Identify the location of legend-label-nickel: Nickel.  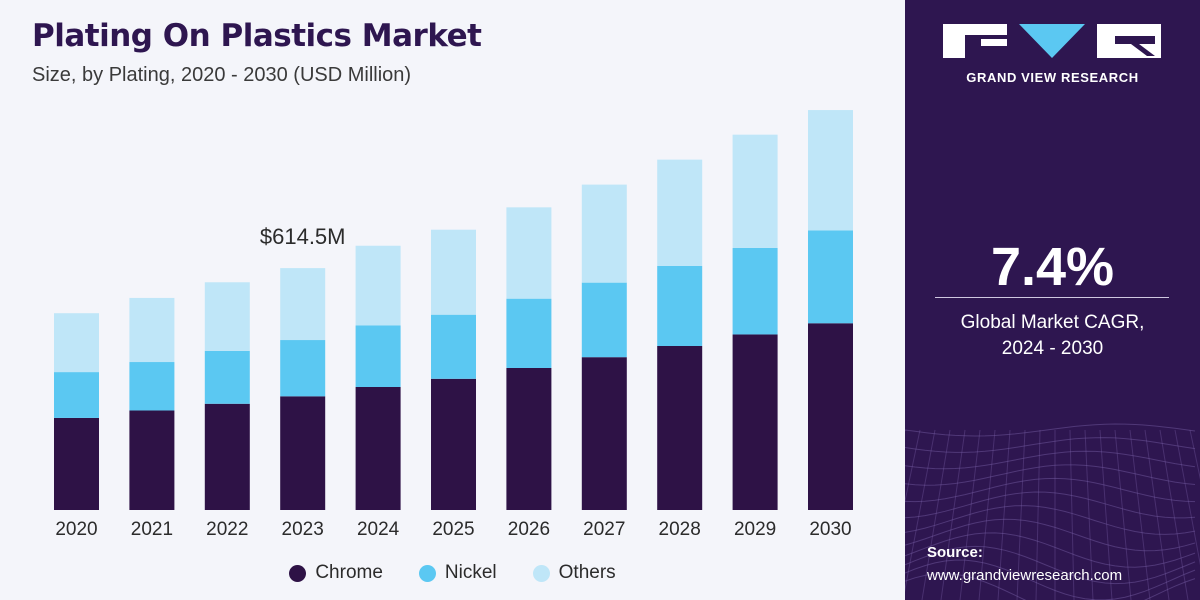
(470, 572).